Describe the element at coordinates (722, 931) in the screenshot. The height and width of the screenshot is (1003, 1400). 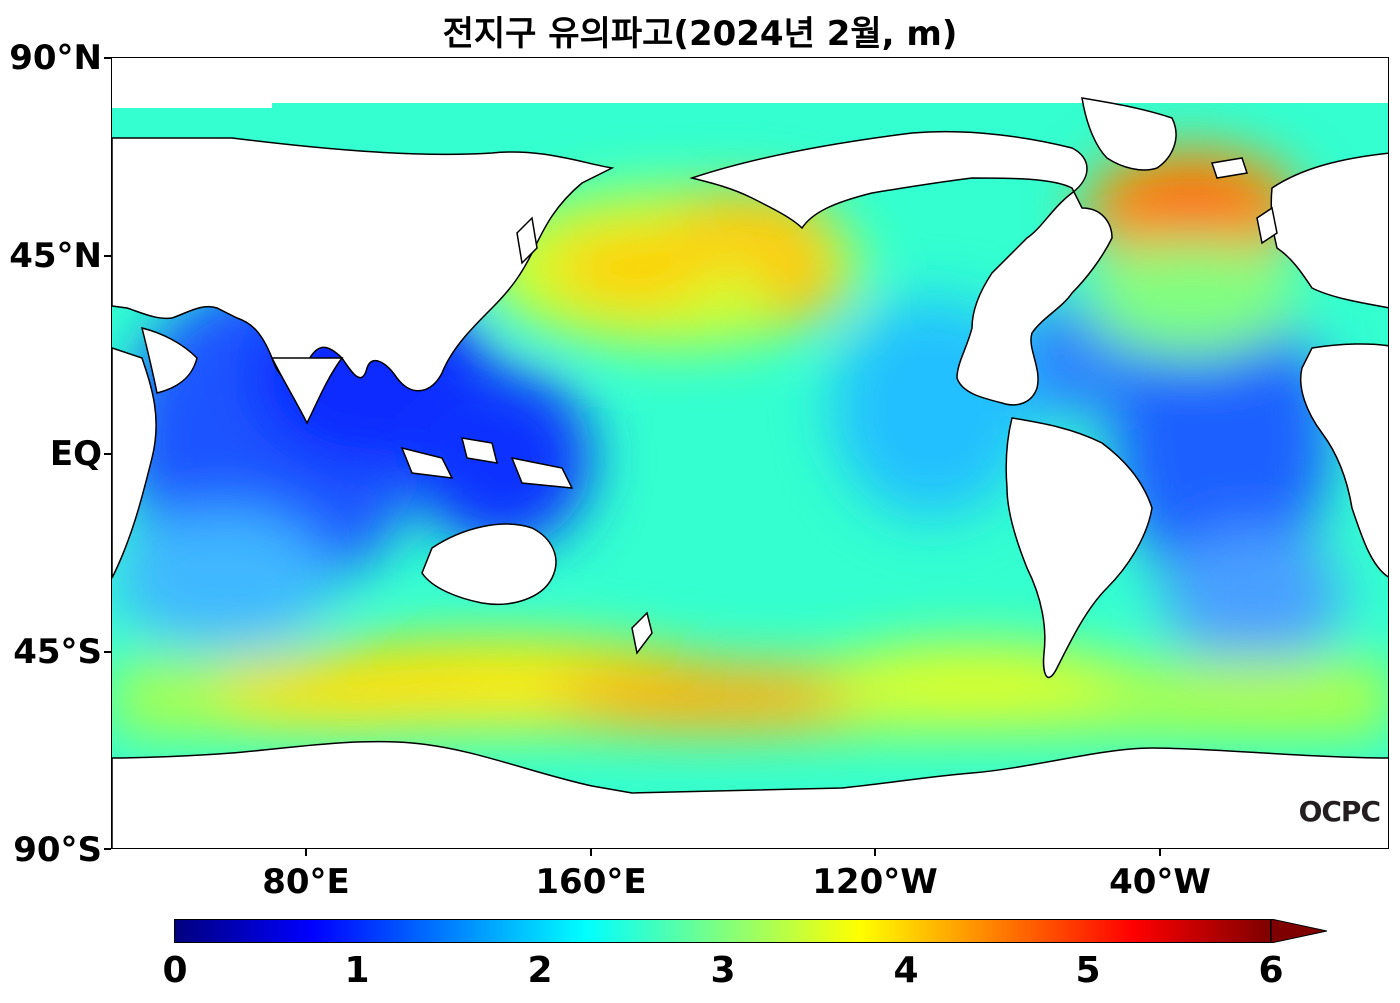
I see `colorbar` at that location.